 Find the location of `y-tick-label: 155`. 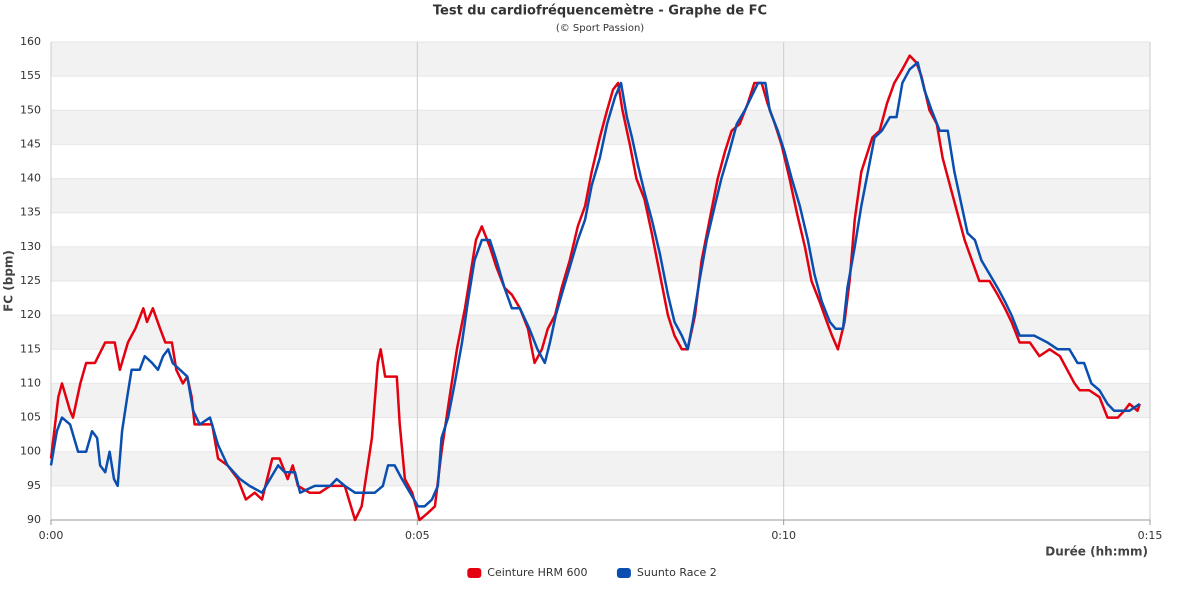

y-tick-label: 155 is located at coordinates (30, 75).